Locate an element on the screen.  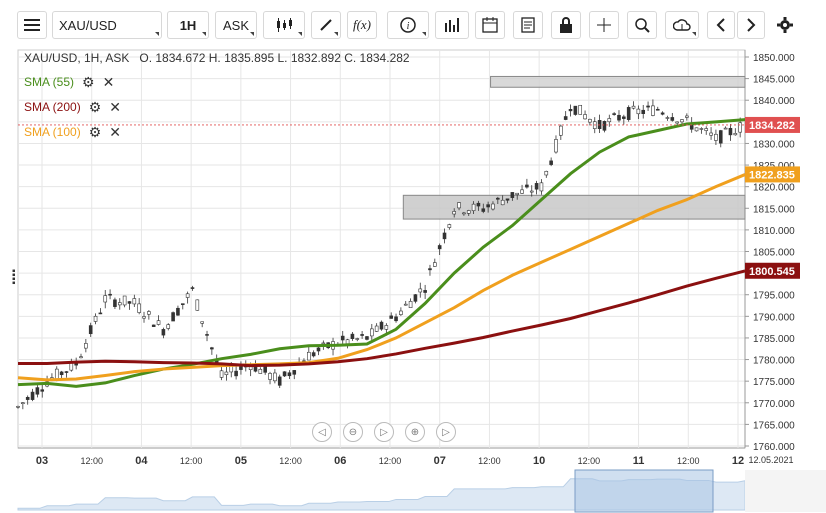
indicator-label: SMA (100) is located at coordinates (52, 132).